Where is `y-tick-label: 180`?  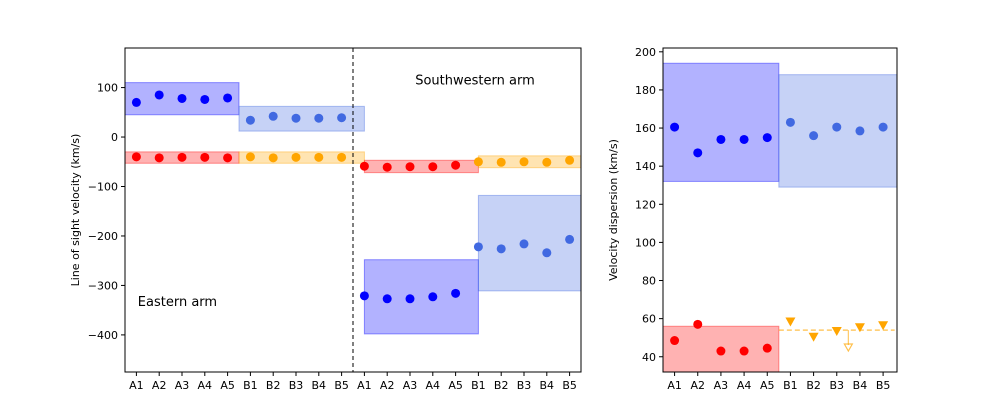 y-tick-label: 180 is located at coordinates (645, 90).